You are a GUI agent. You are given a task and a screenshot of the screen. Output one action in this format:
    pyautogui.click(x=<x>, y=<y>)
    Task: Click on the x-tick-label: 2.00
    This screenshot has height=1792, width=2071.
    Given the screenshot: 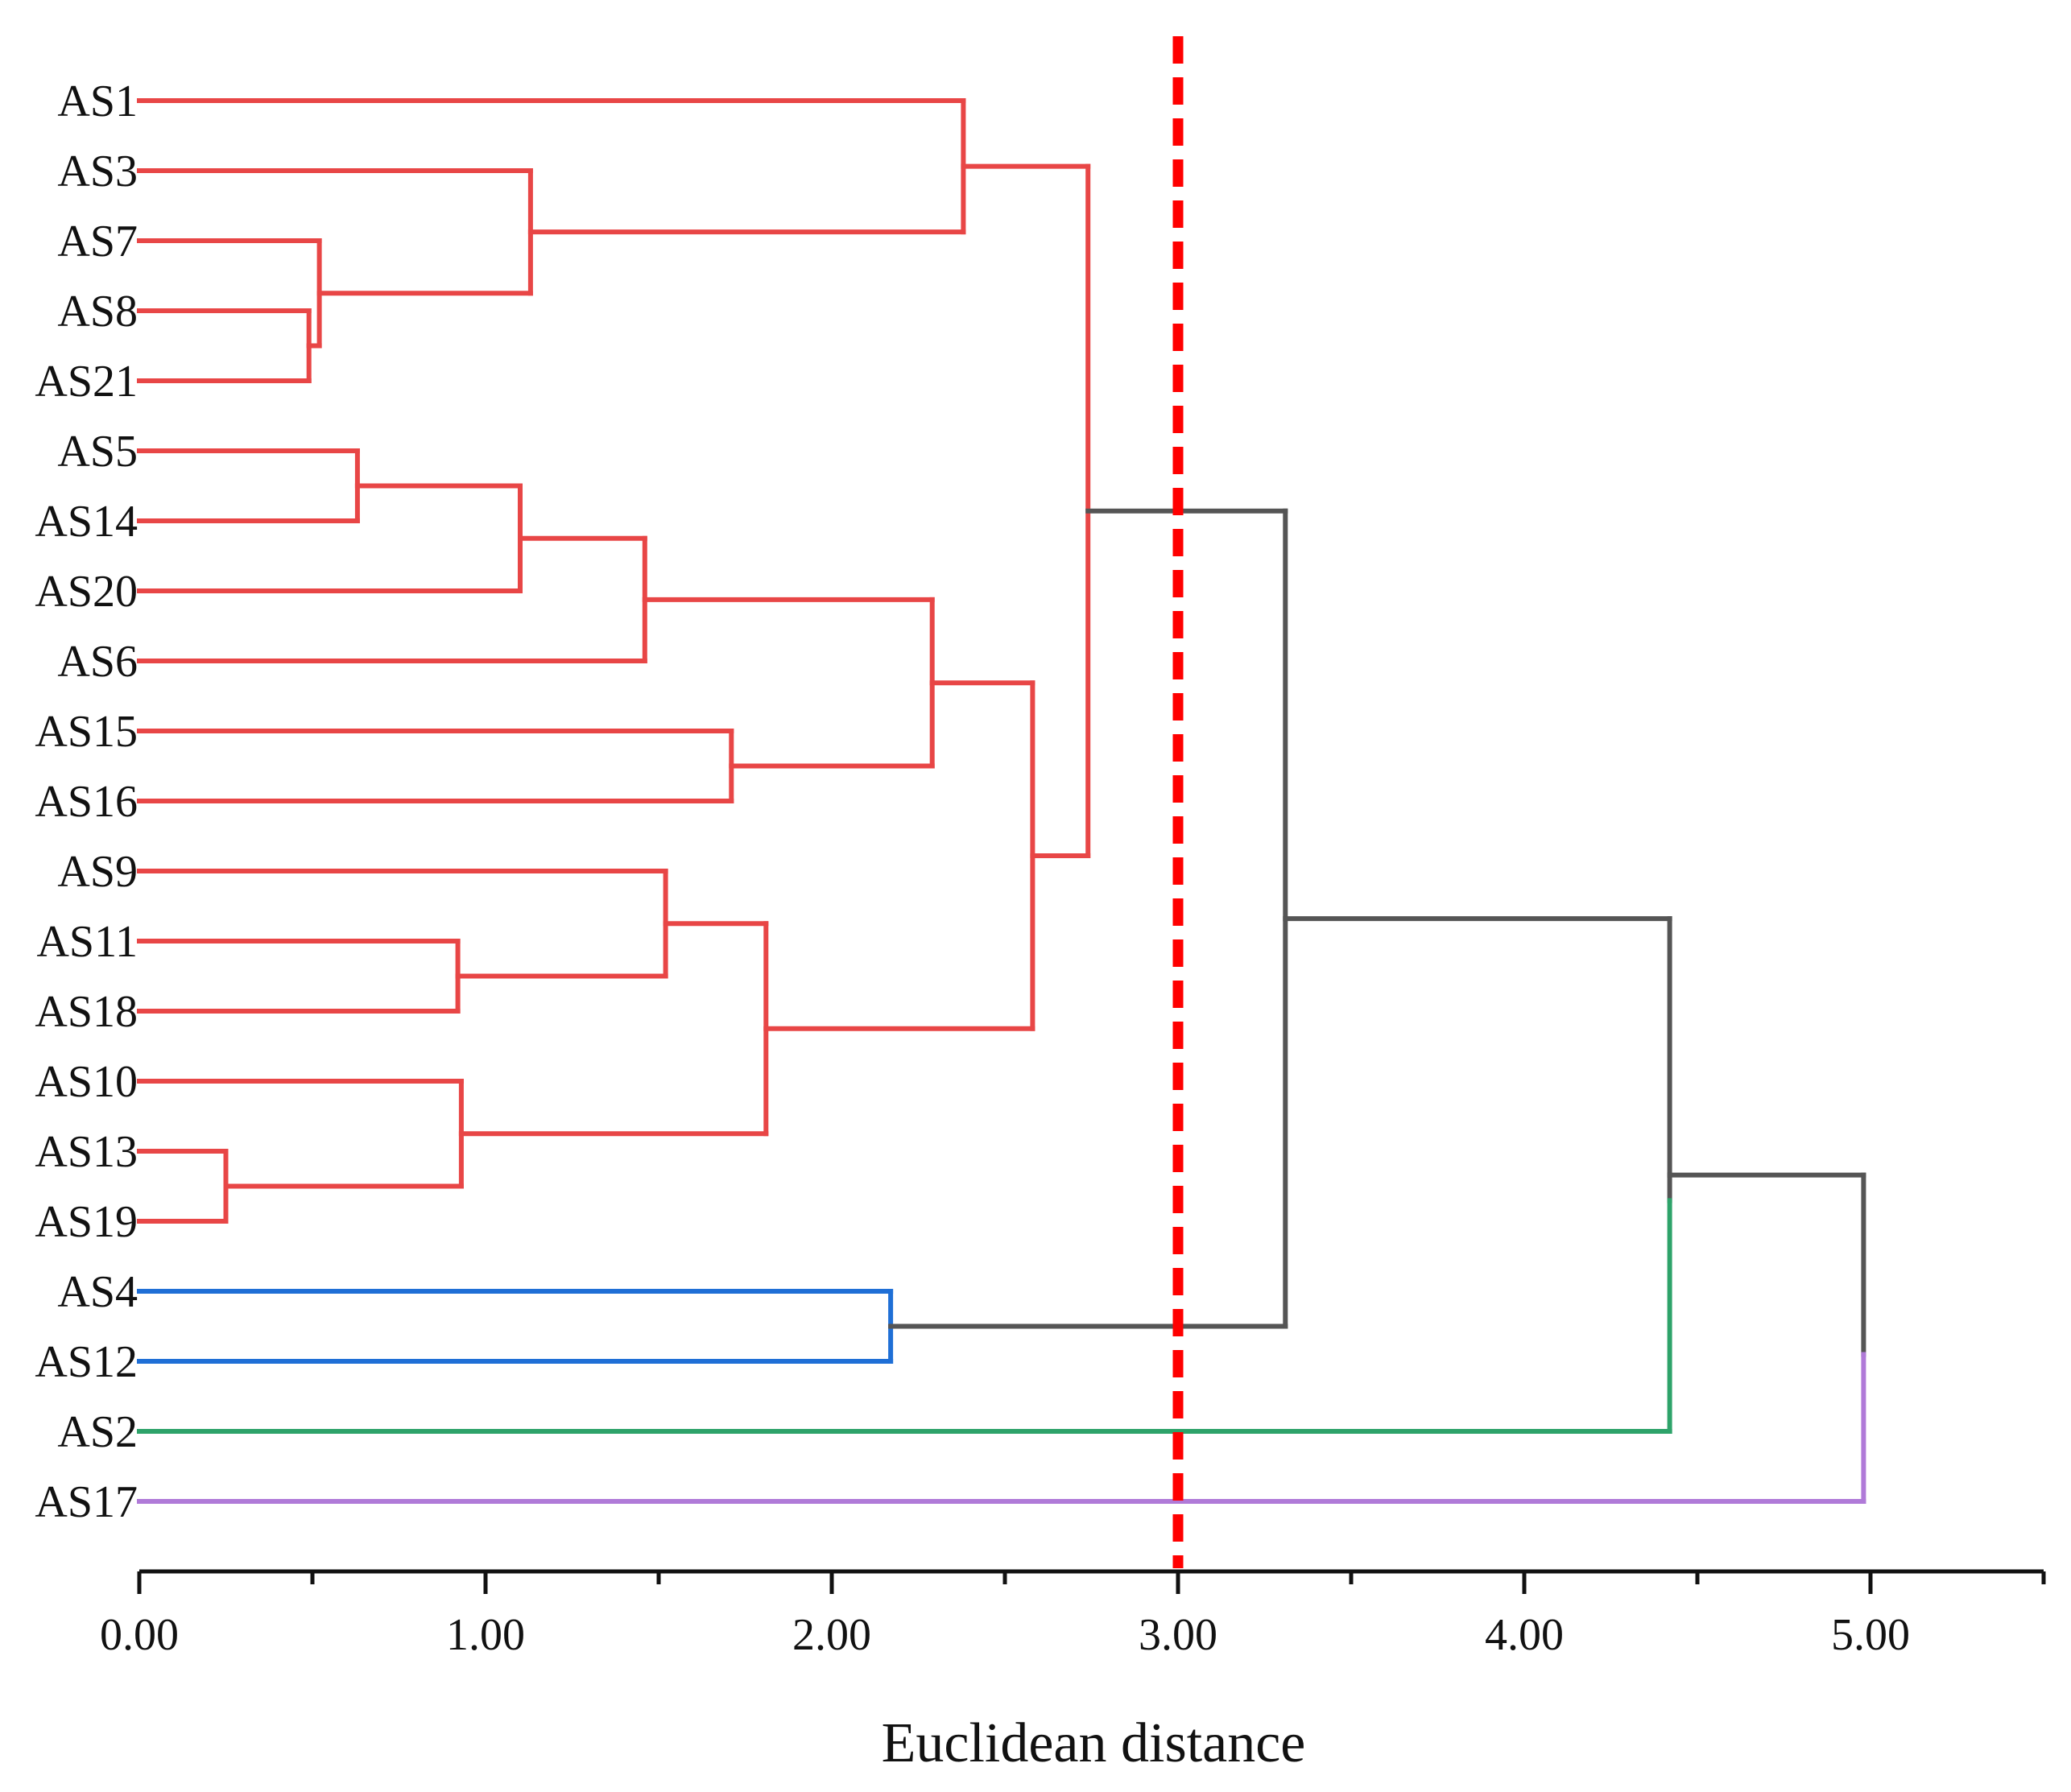 What is the action you would take?
    pyautogui.click(x=831, y=1635)
    